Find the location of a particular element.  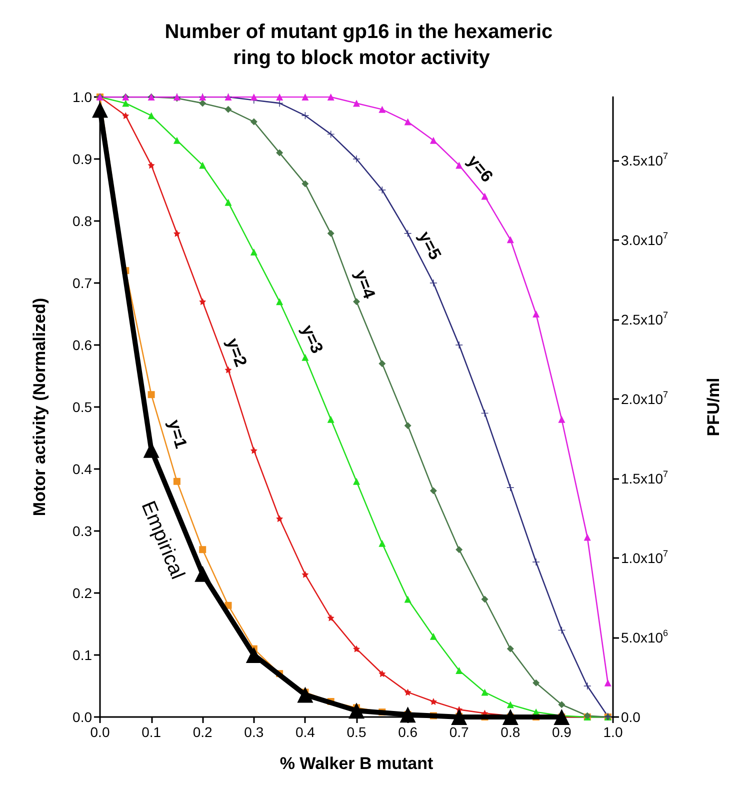

y-tick-label: 0.0 is located at coordinates (82, 717).